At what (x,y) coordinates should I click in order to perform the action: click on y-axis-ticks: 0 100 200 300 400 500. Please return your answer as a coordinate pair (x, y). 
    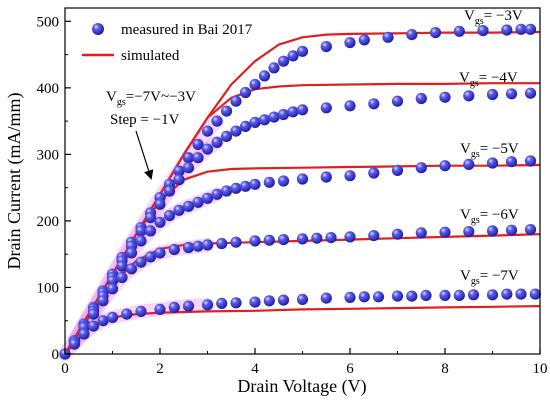
    Looking at the image, I should click on (54, 188).